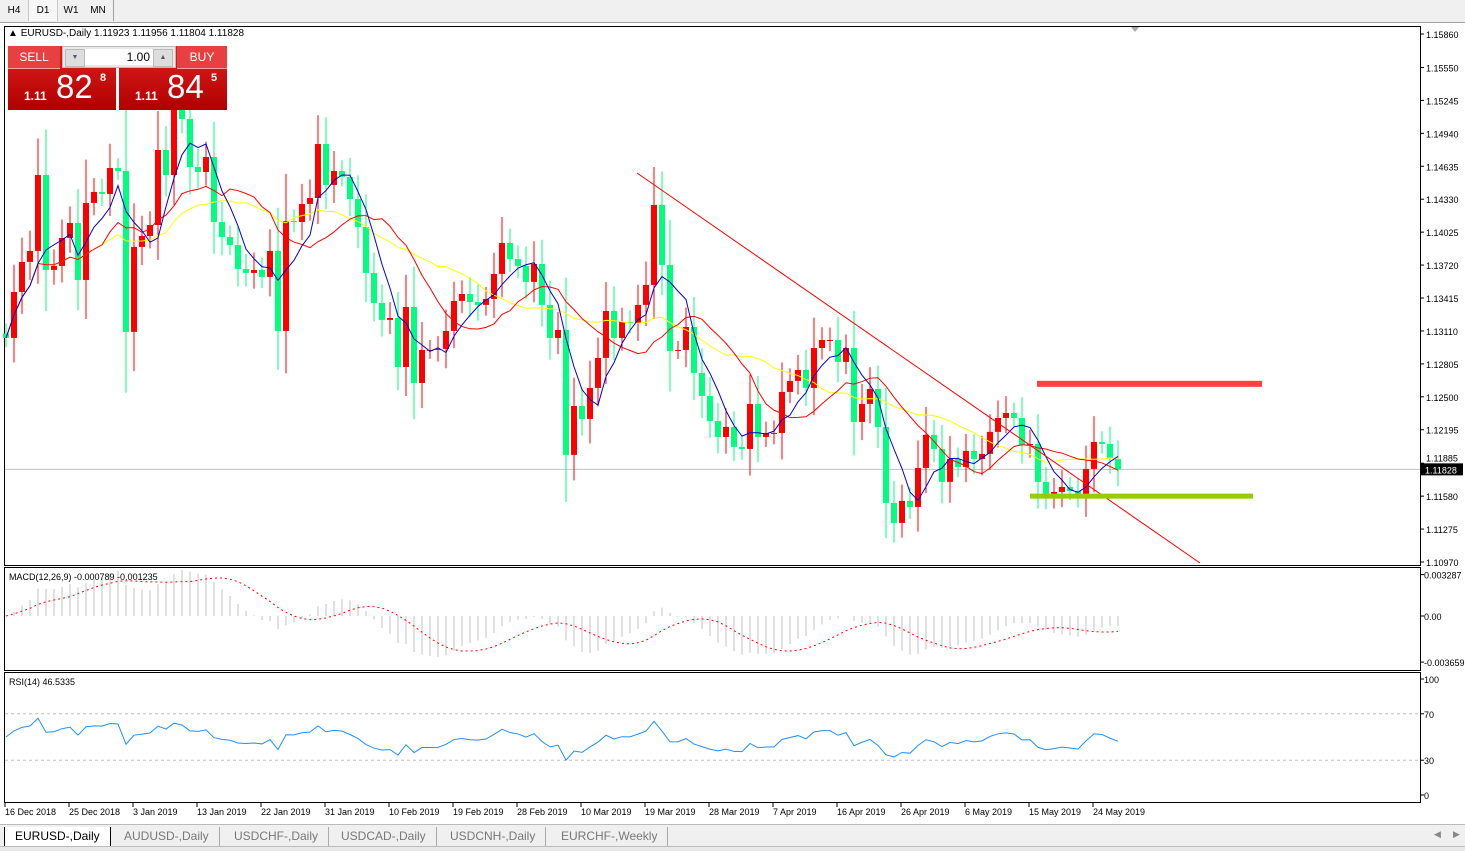  I want to click on date-tick-label: 22 Jan 2019, so click(286, 812).